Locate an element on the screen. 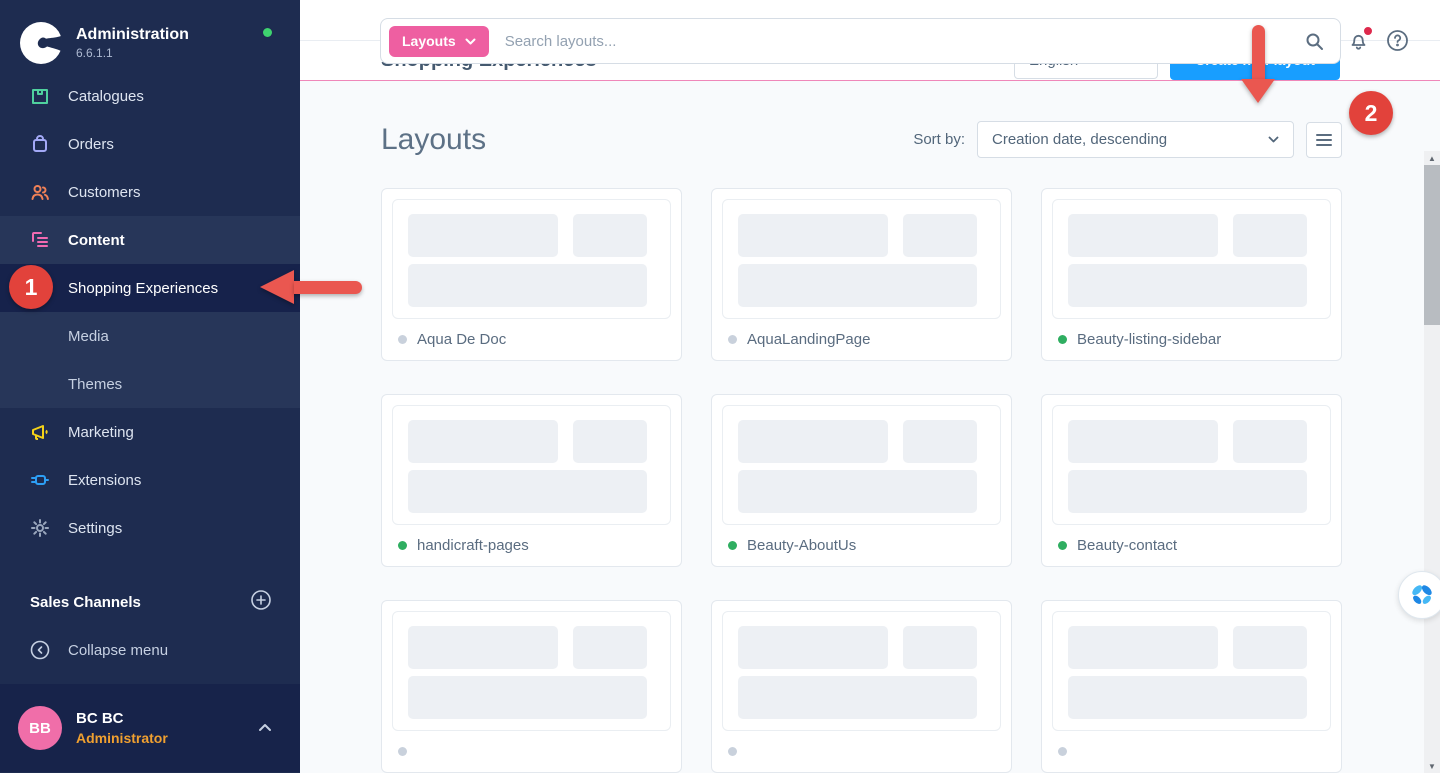  app-title: Administration is located at coordinates (132, 34).